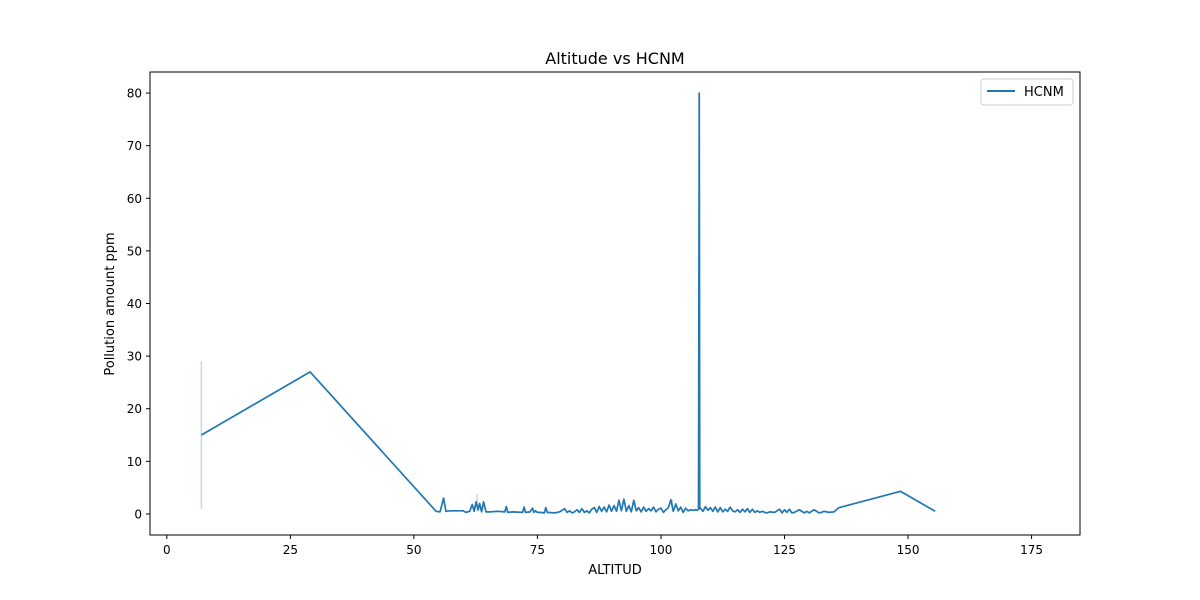  I want to click on legend: HCNM, so click(1027, 92).